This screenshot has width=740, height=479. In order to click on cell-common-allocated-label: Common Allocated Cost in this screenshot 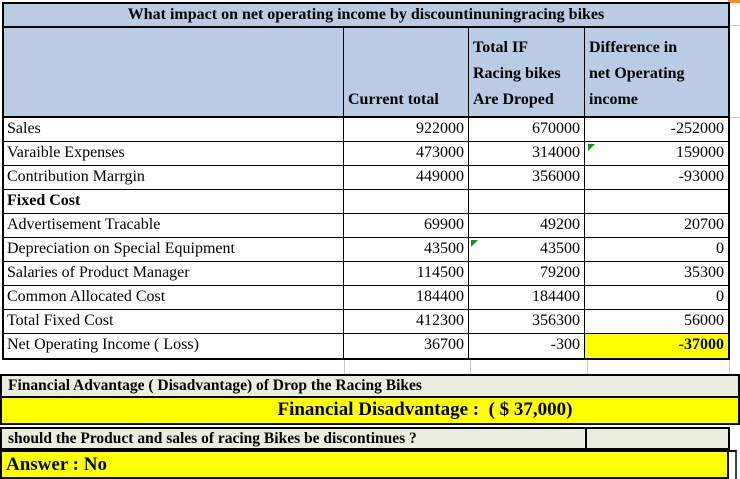, I will do `click(86, 296)`.